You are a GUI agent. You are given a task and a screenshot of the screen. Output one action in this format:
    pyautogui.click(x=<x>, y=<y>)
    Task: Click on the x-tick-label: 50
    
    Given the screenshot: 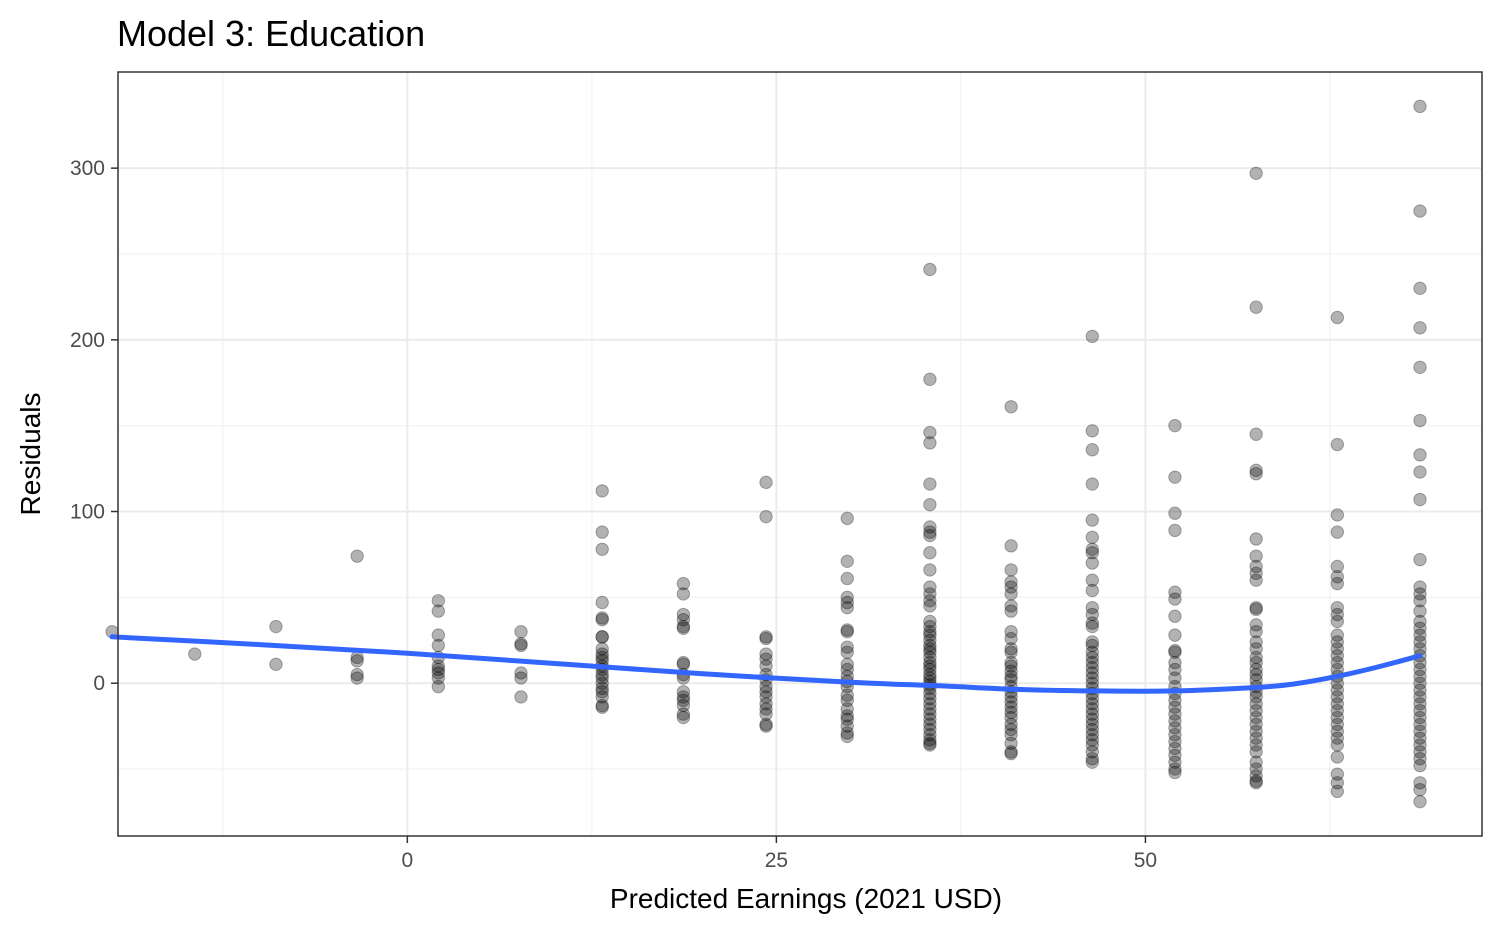 What is the action you would take?
    pyautogui.click(x=1145, y=860)
    